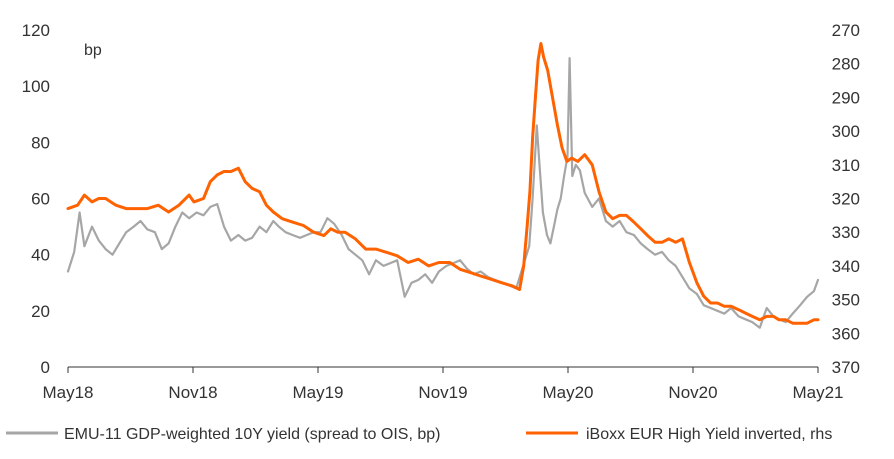 The width and height of the screenshot is (894, 459). What do you see at coordinates (40, 142) in the screenshot?
I see `left-tick-label: 80` at bounding box center [40, 142].